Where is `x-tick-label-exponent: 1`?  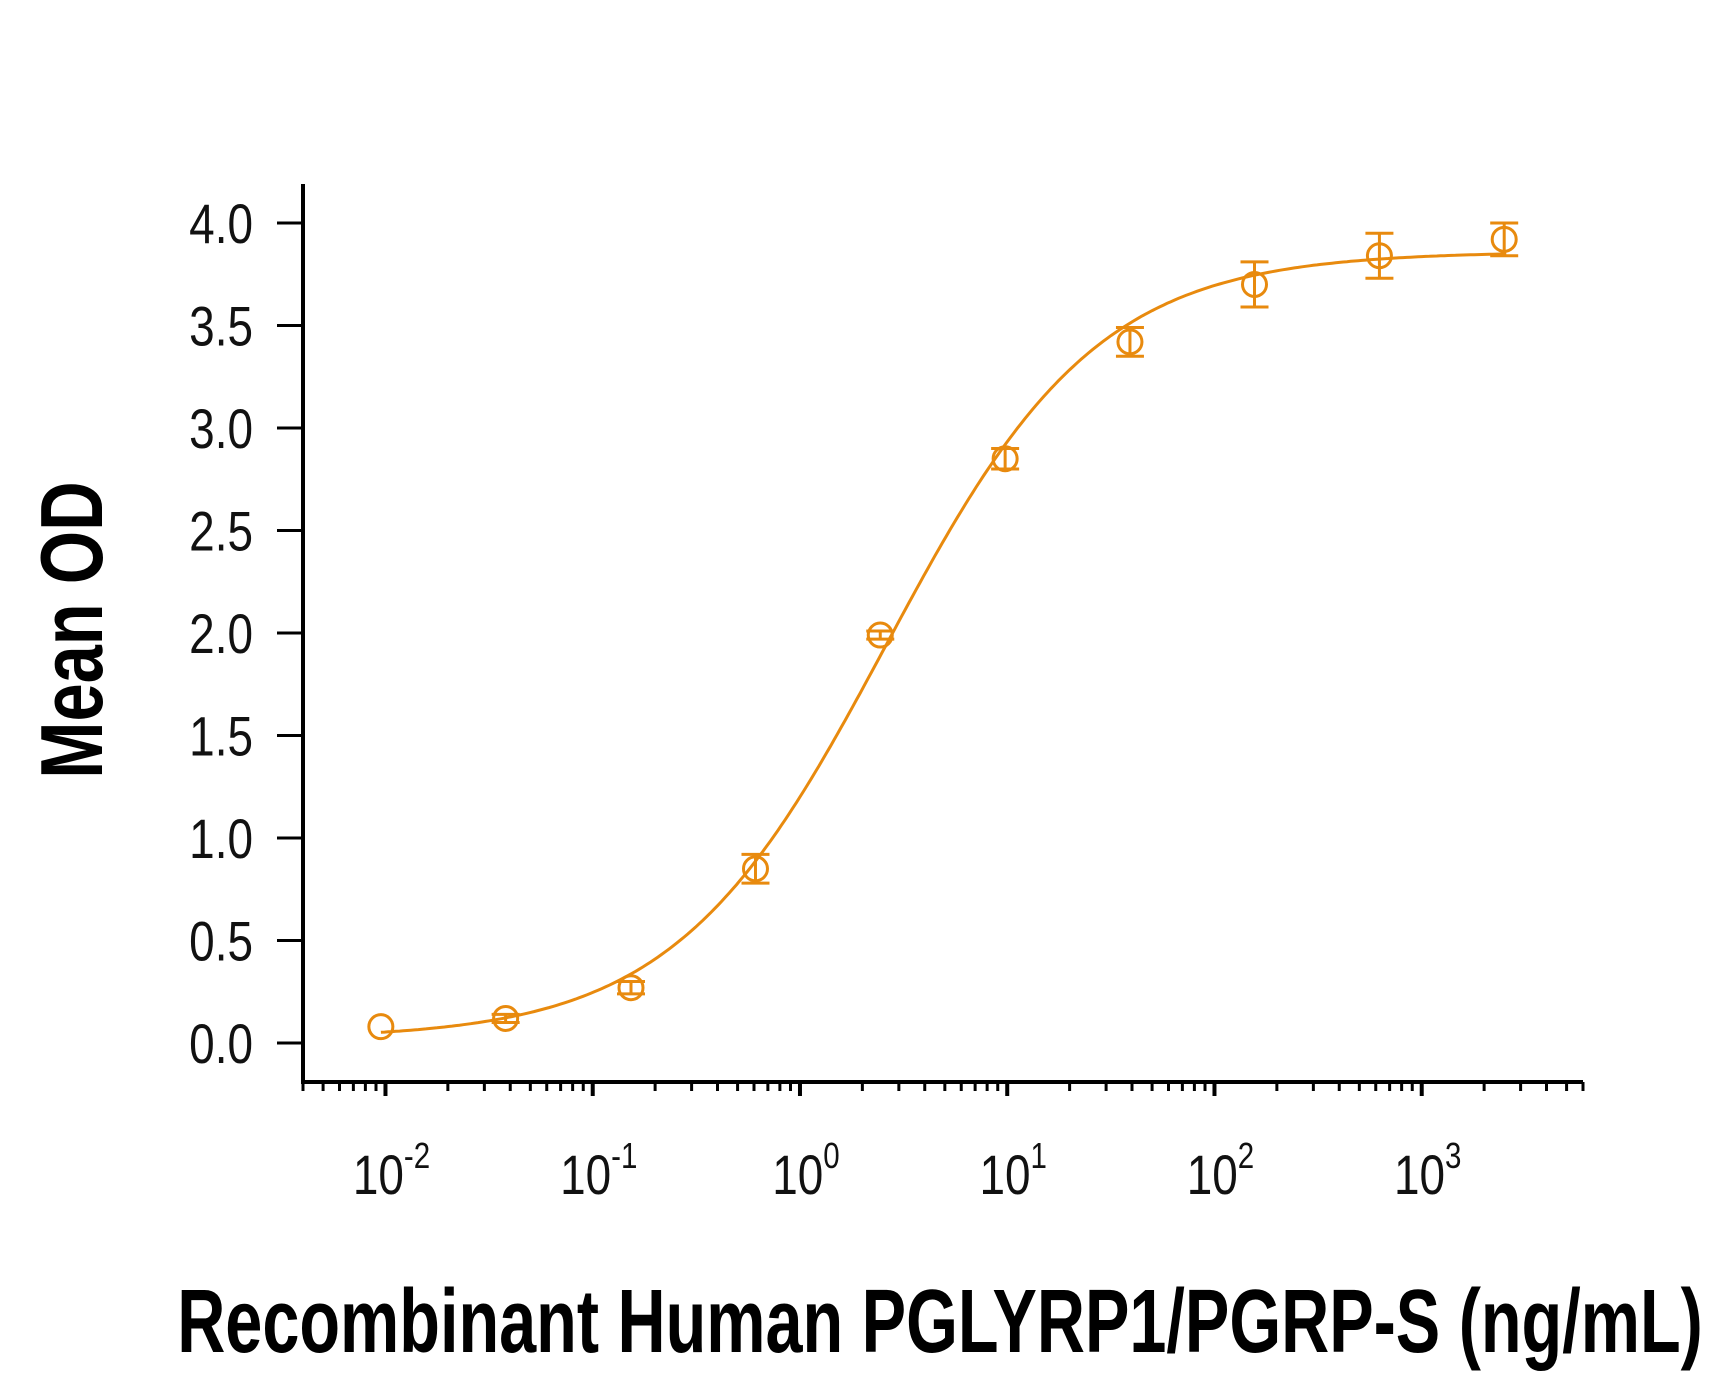 x-tick-label-exponent: 1 is located at coordinates (1039, 1155).